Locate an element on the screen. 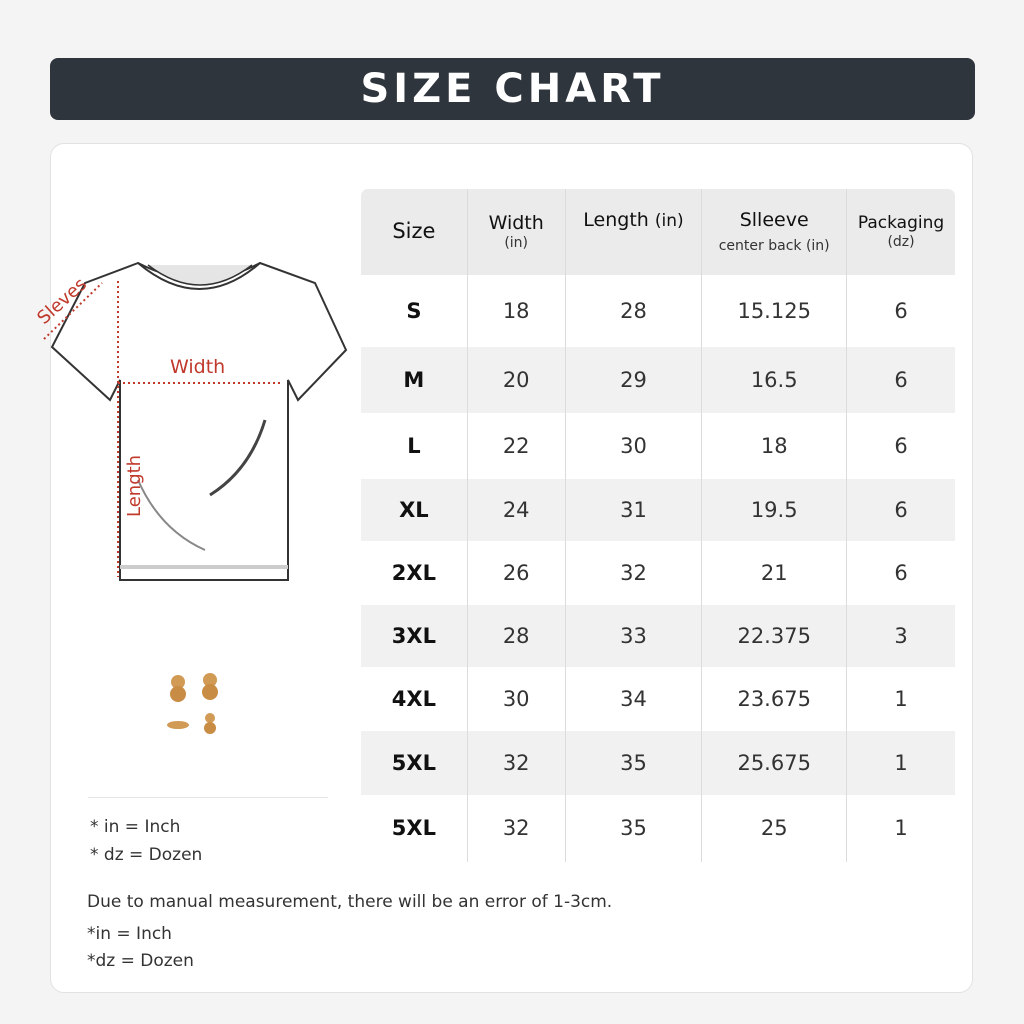  tshirt-diagram: Sleves Width Length is located at coordinates (190, 421).